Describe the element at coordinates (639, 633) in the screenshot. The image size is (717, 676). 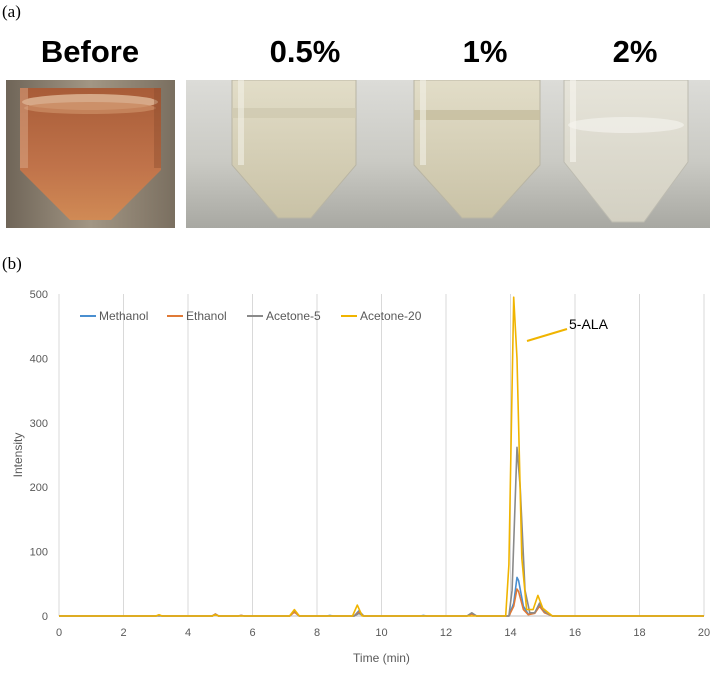
I see `x-tick-label: 18` at that location.